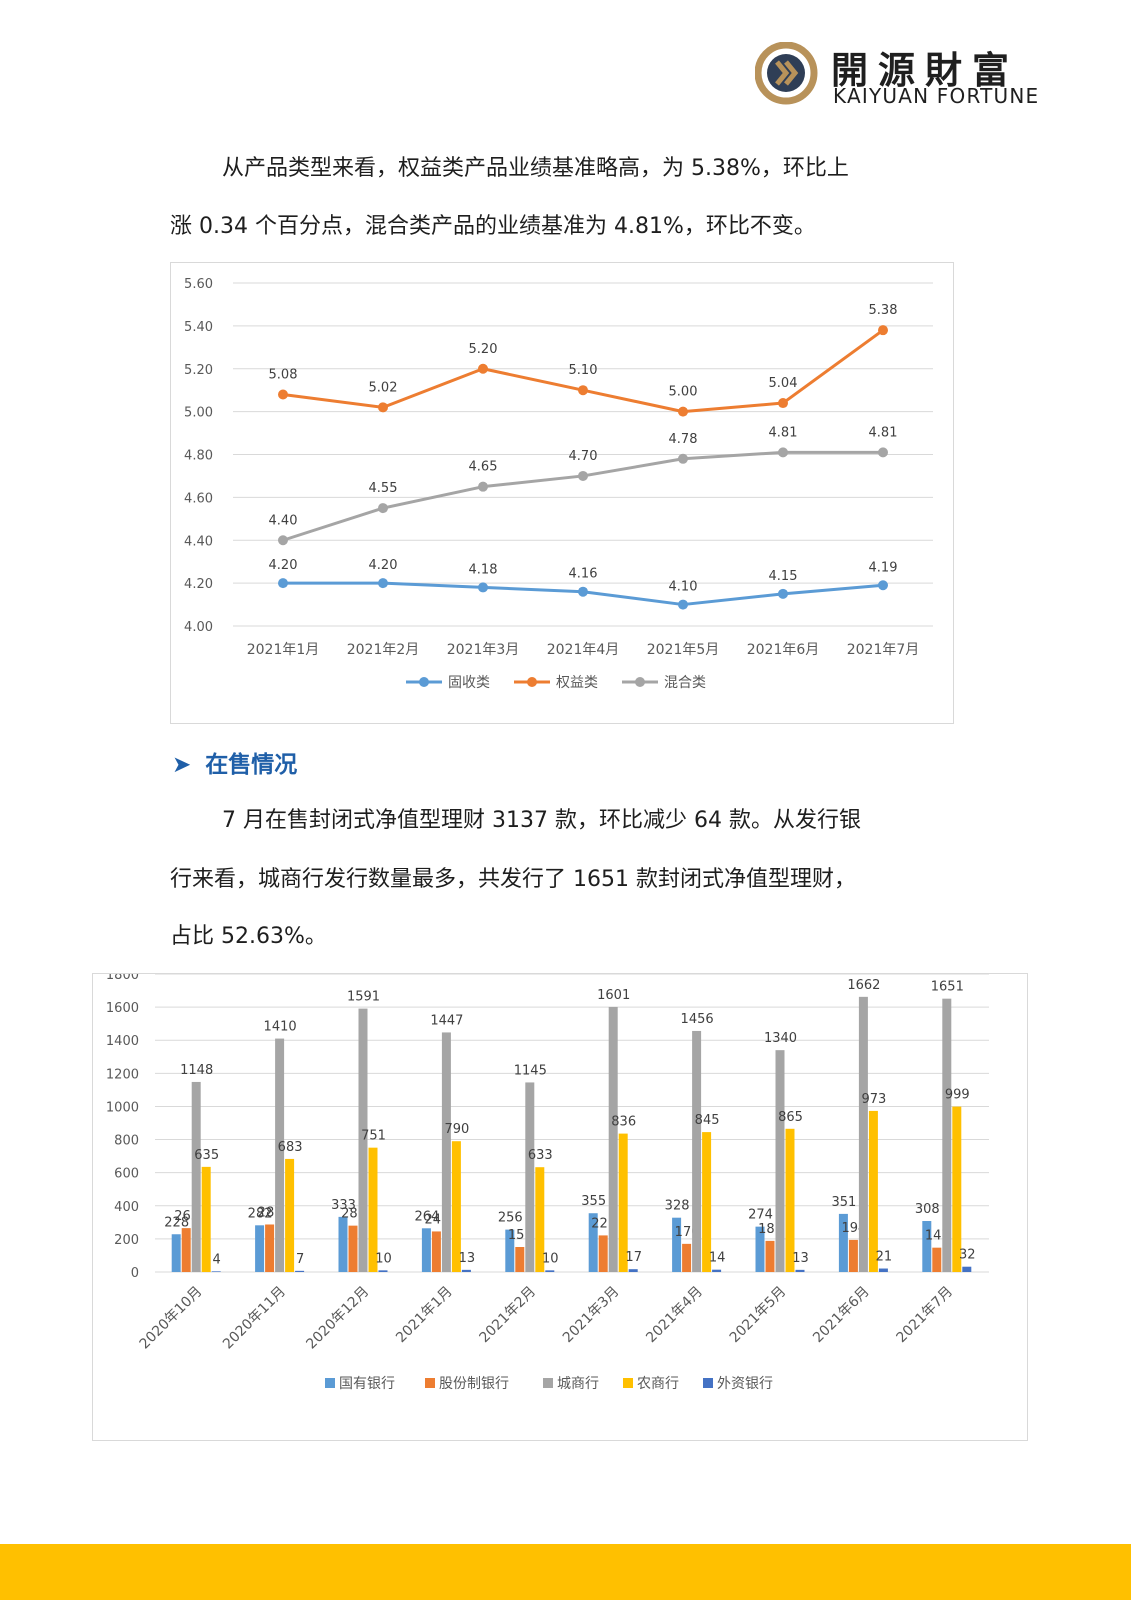 The image size is (1131, 1600). Describe the element at coordinates (171, 1318) in the screenshot. I see `x-tick-label: 2020年10月` at that location.